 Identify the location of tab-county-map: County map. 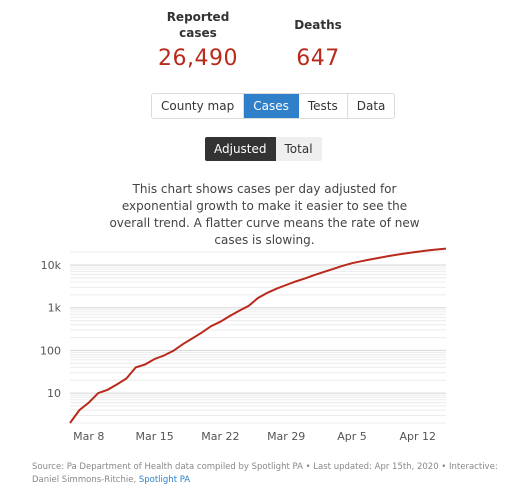
(198, 106).